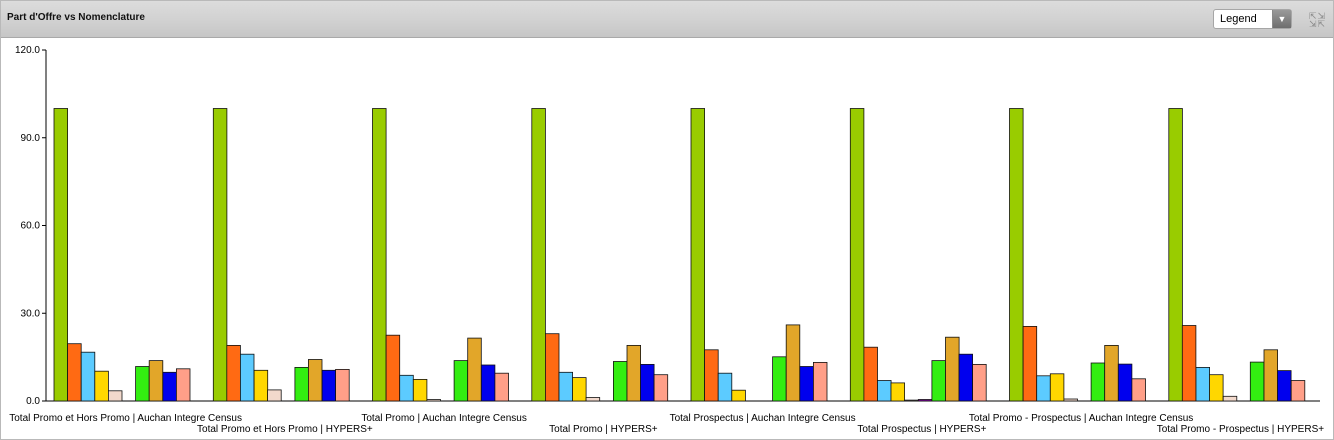 The height and width of the screenshot is (440, 1334). Describe the element at coordinates (76, 17) in the screenshot. I see `panel-title: Part d'Offre vs Nomenclature` at that location.